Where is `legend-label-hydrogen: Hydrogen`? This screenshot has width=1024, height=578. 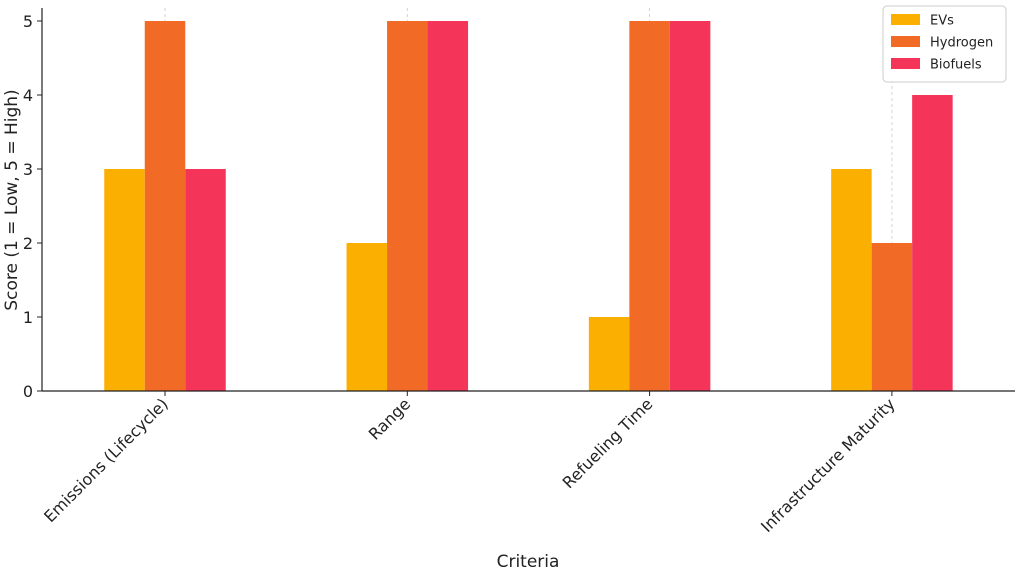 legend-label-hydrogen: Hydrogen is located at coordinates (961, 43).